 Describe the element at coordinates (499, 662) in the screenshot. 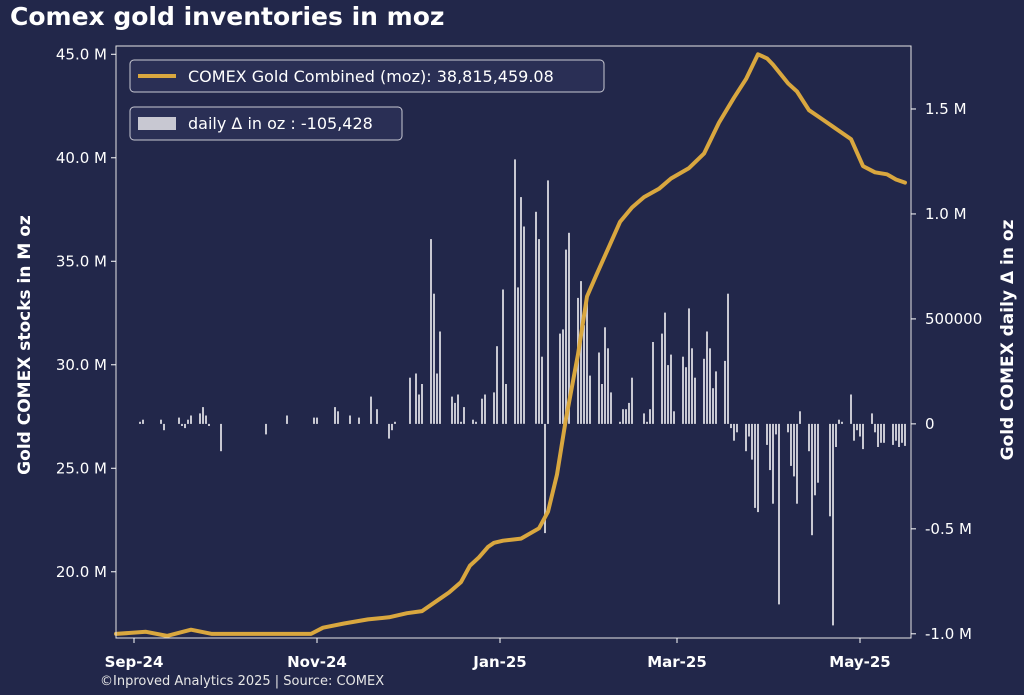

I see `bottom-tick-label: Jan-25` at that location.